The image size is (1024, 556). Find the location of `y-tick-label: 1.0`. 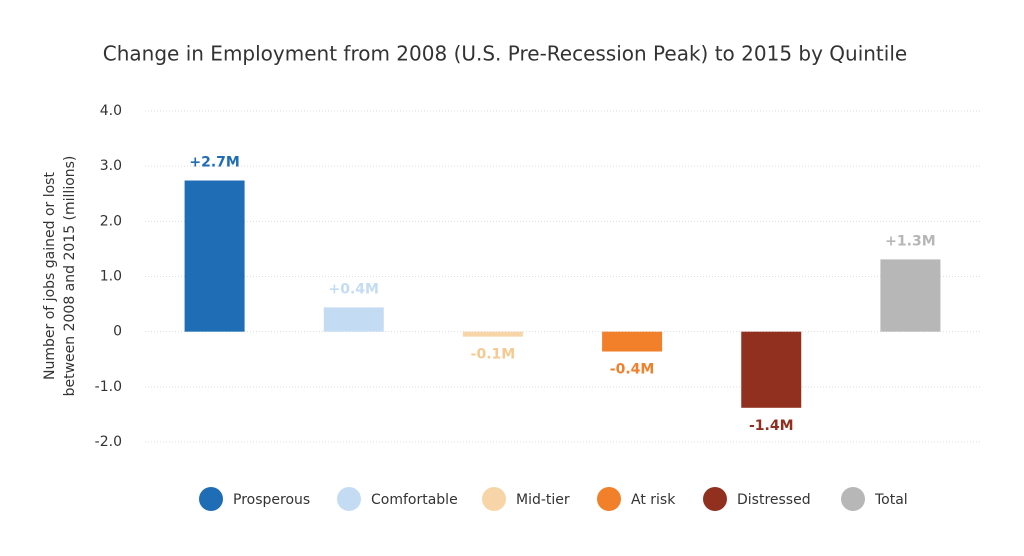

y-tick-label: 1.0 is located at coordinates (111, 277).